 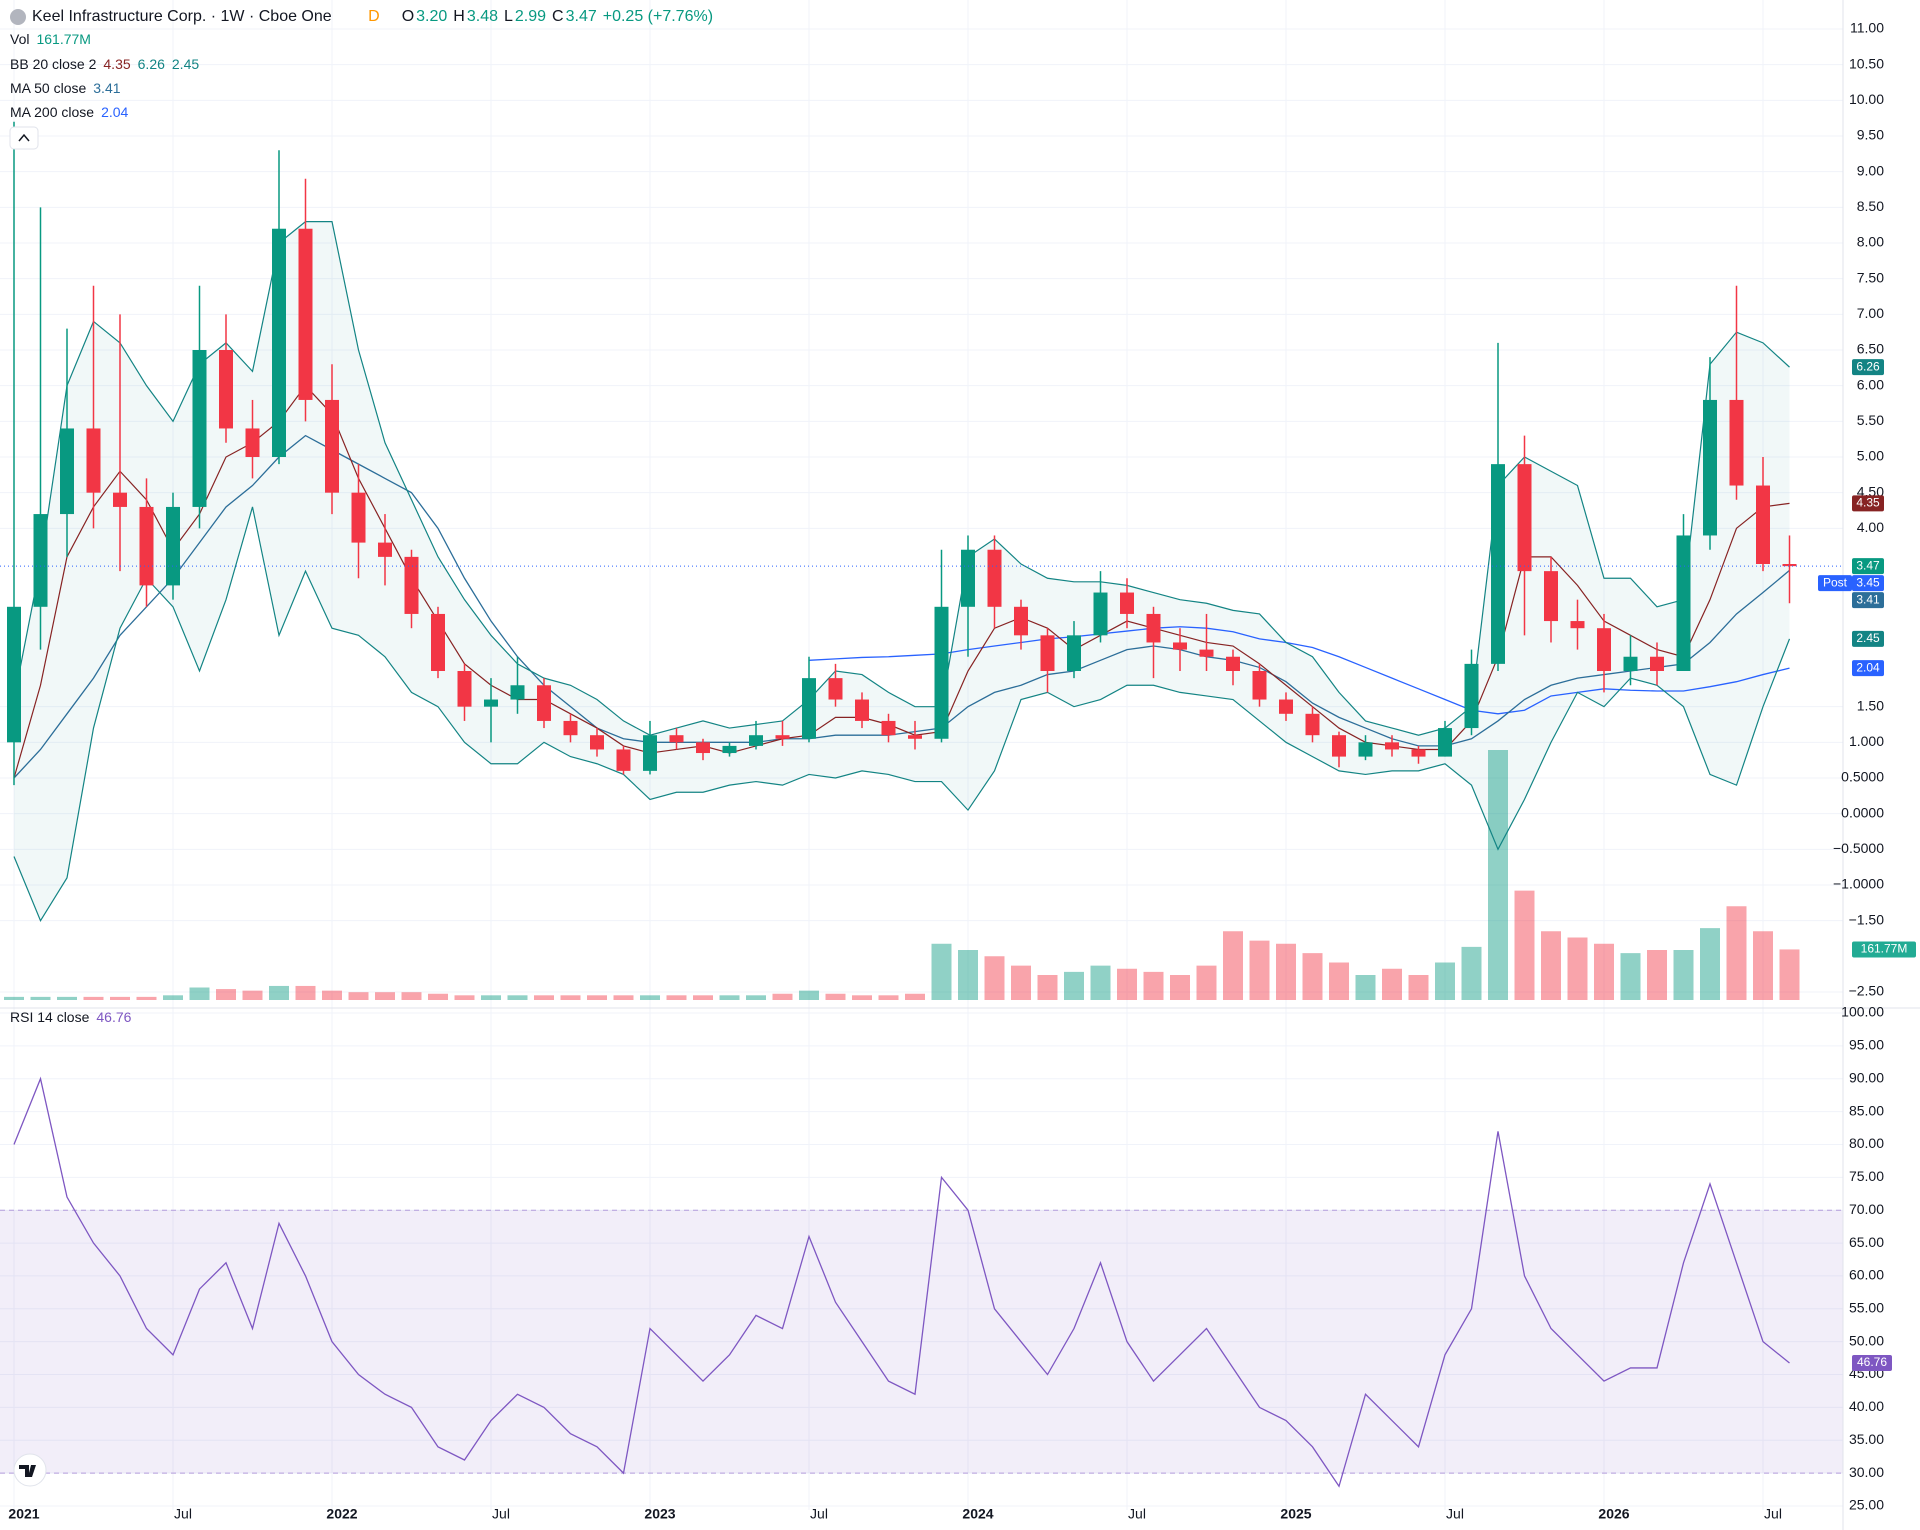 What do you see at coordinates (1866, 1275) in the screenshot?
I see `rsi-tick-label: 60.00` at bounding box center [1866, 1275].